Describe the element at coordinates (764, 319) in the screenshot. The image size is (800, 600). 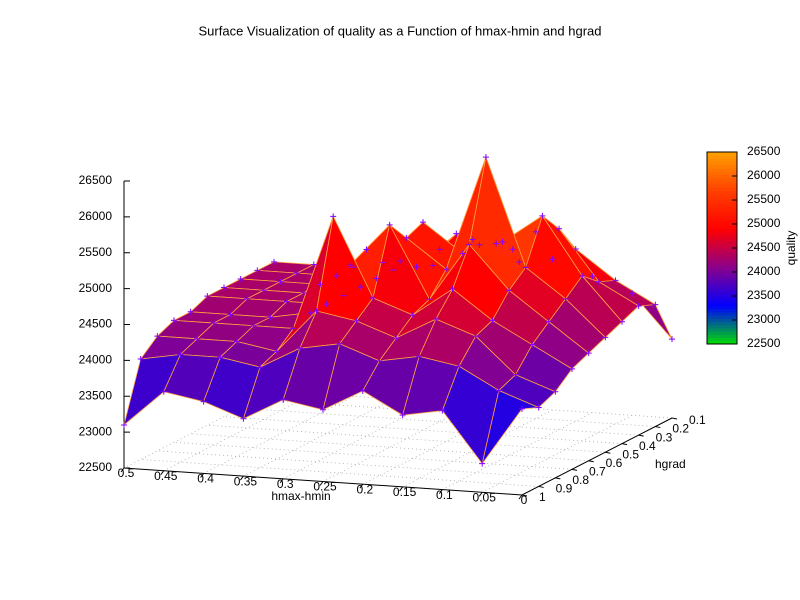
I see `colorbar-tick-label: 23000` at that location.